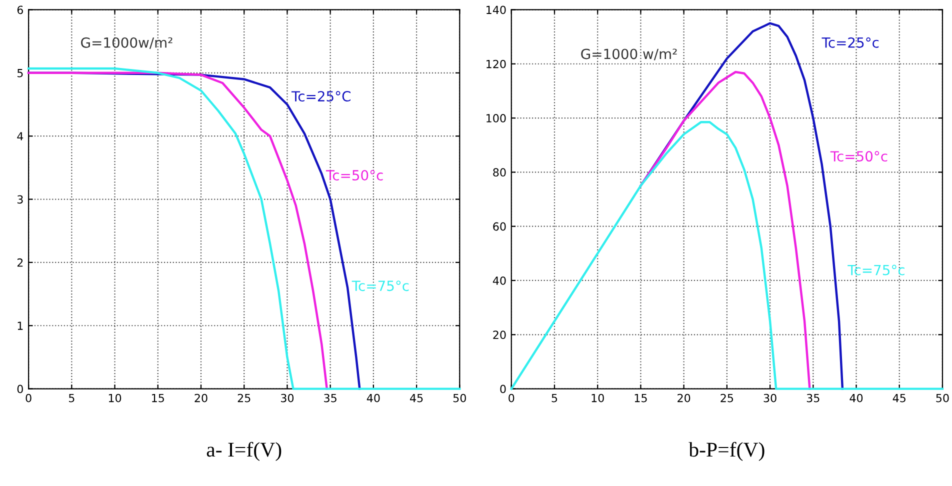 This screenshot has height=486, width=952. I want to click on text: b-P=f(V), so click(726, 451).